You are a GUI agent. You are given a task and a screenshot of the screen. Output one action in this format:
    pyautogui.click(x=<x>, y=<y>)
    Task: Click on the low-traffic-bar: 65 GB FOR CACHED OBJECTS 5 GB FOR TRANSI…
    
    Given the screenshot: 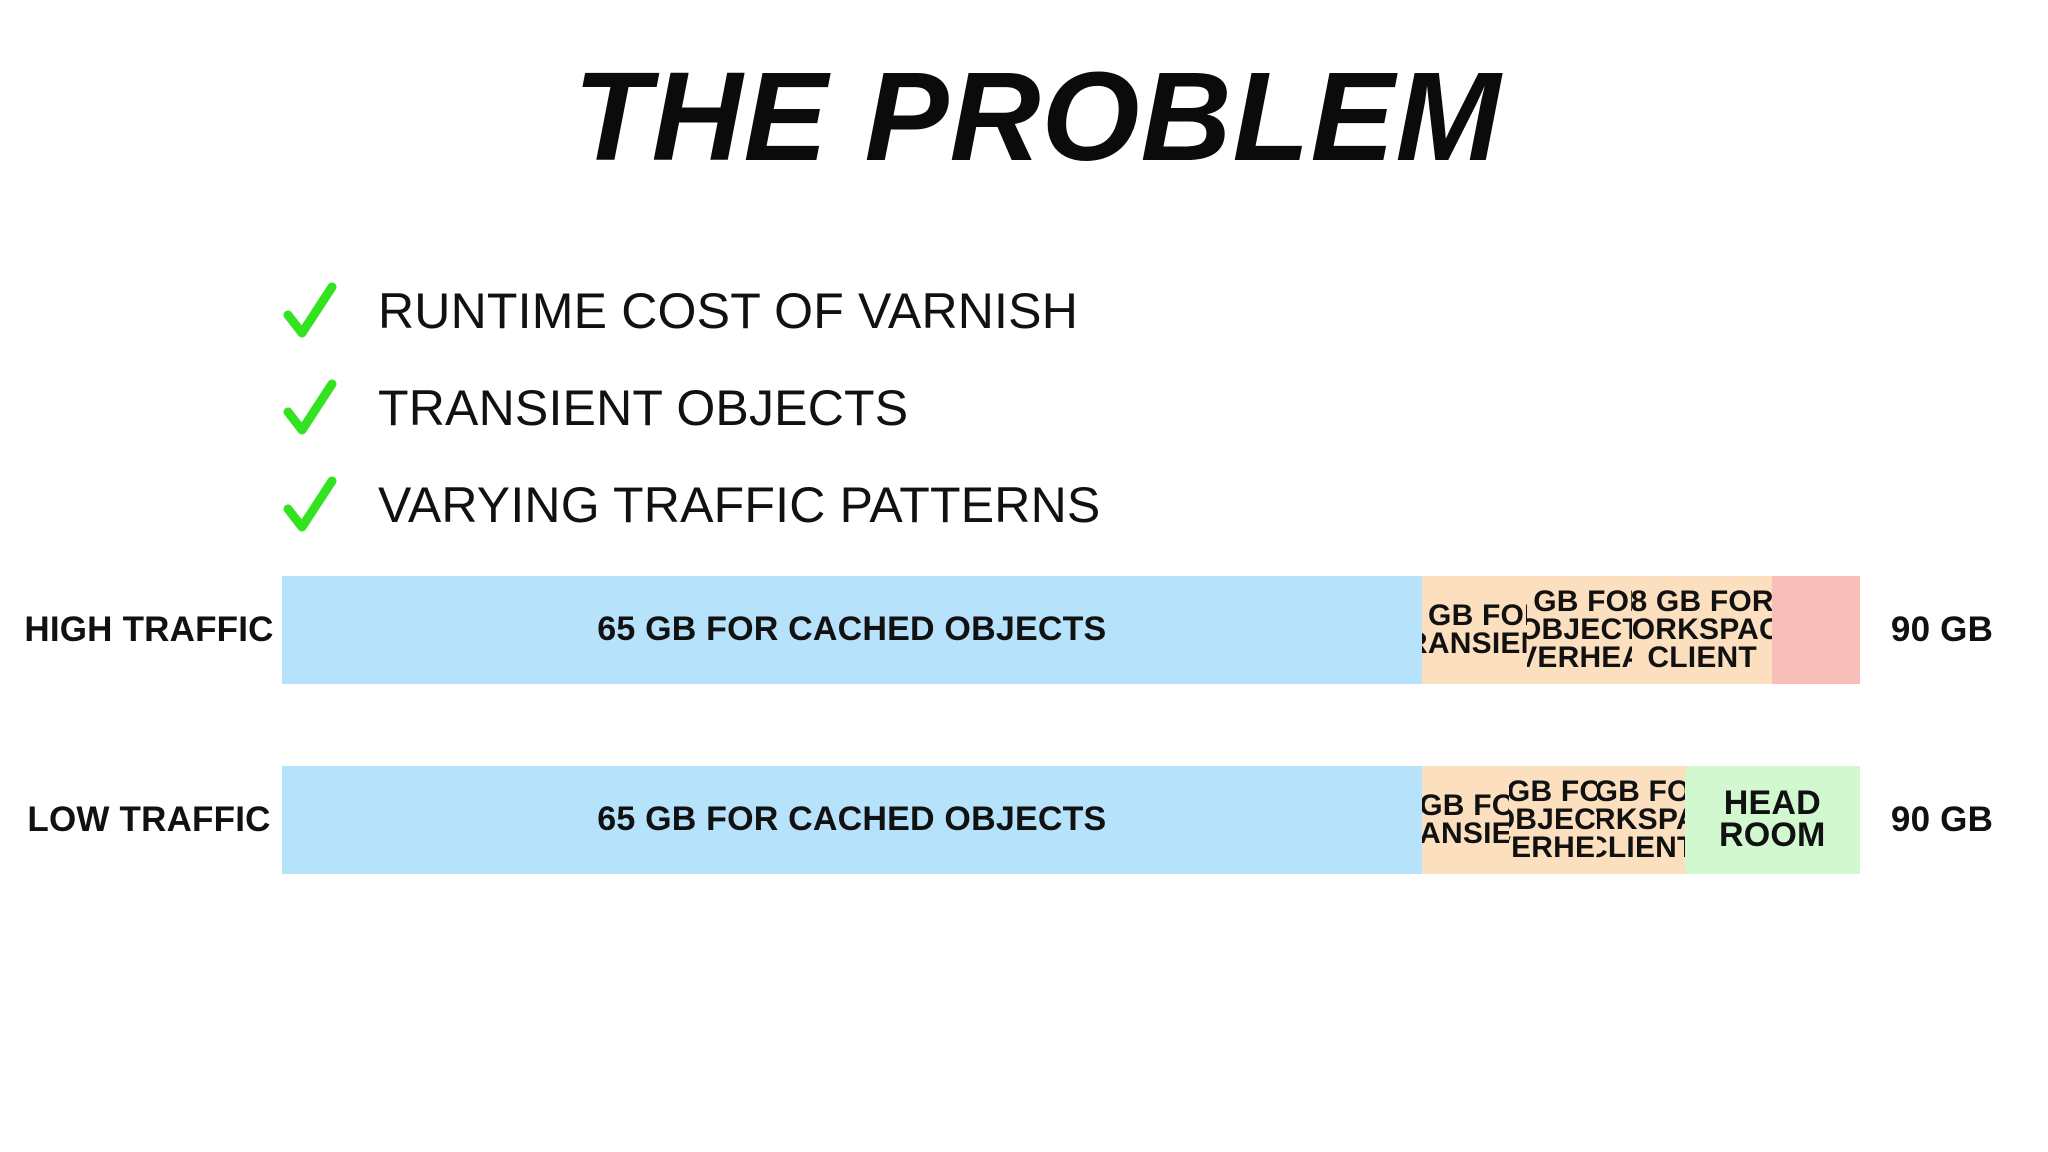 What is the action you would take?
    pyautogui.click(x=1071, y=820)
    